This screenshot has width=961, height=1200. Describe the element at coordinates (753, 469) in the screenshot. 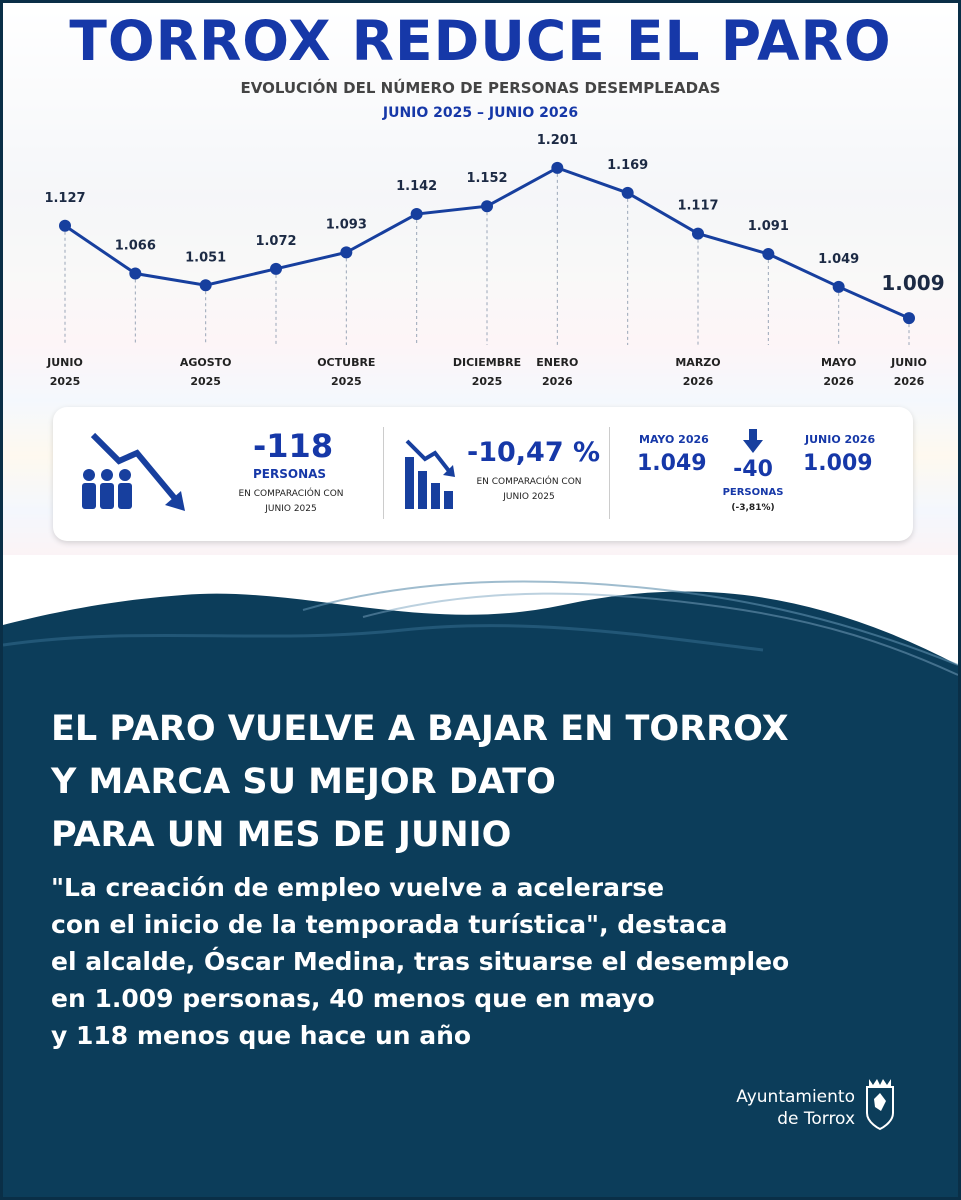

I see `monthly-change: -40` at that location.